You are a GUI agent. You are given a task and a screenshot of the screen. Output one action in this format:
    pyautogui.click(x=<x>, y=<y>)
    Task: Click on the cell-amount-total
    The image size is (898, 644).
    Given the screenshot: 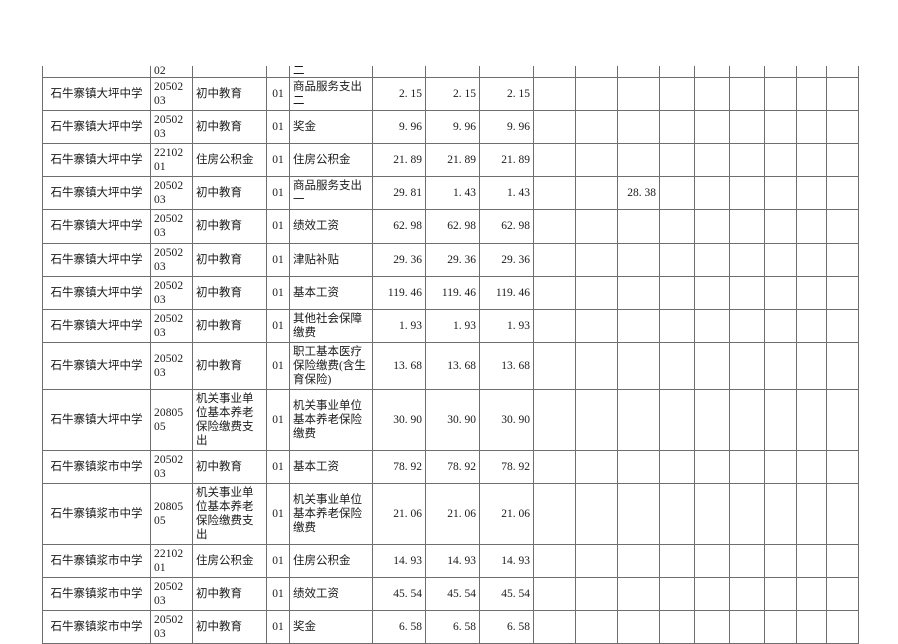 What is the action you would take?
    pyautogui.click(x=399, y=72)
    